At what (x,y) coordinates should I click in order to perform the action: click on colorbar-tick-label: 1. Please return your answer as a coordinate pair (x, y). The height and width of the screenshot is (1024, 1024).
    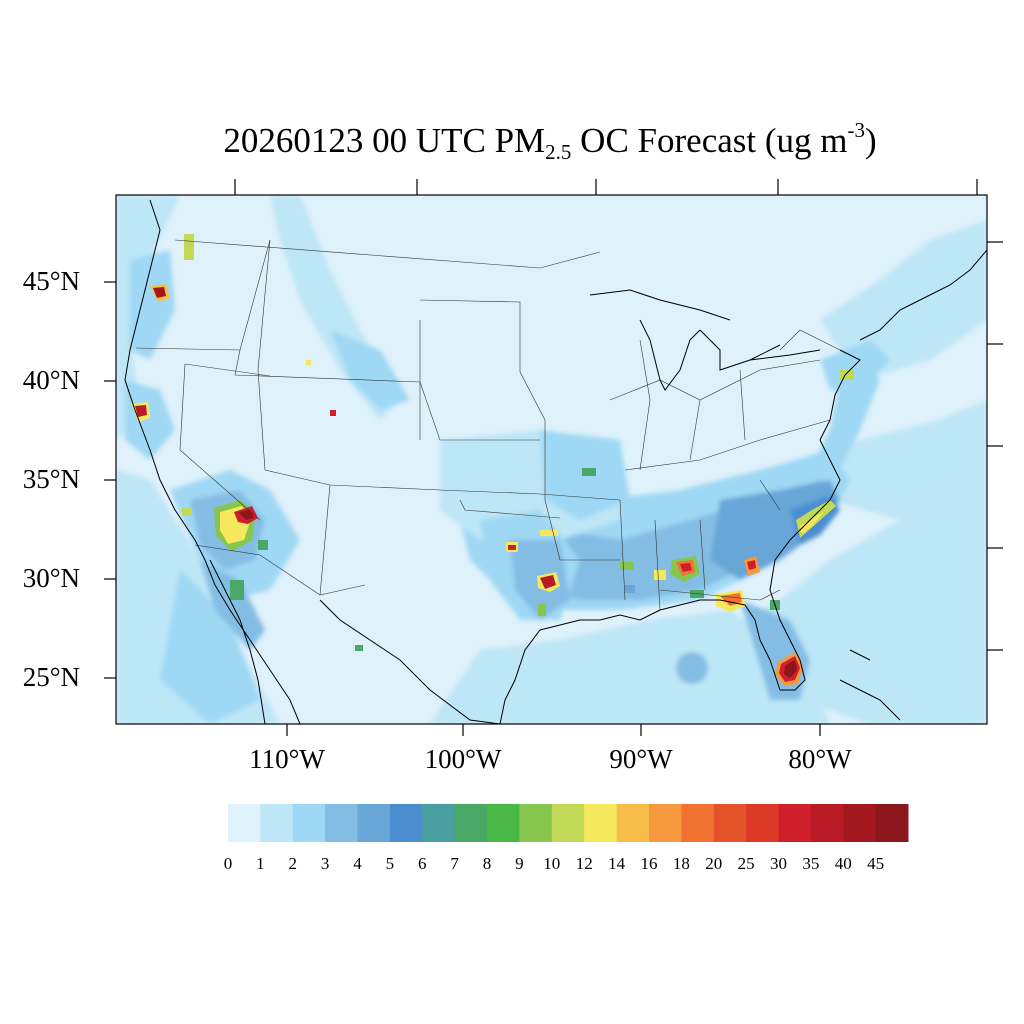
    Looking at the image, I should click on (260, 863).